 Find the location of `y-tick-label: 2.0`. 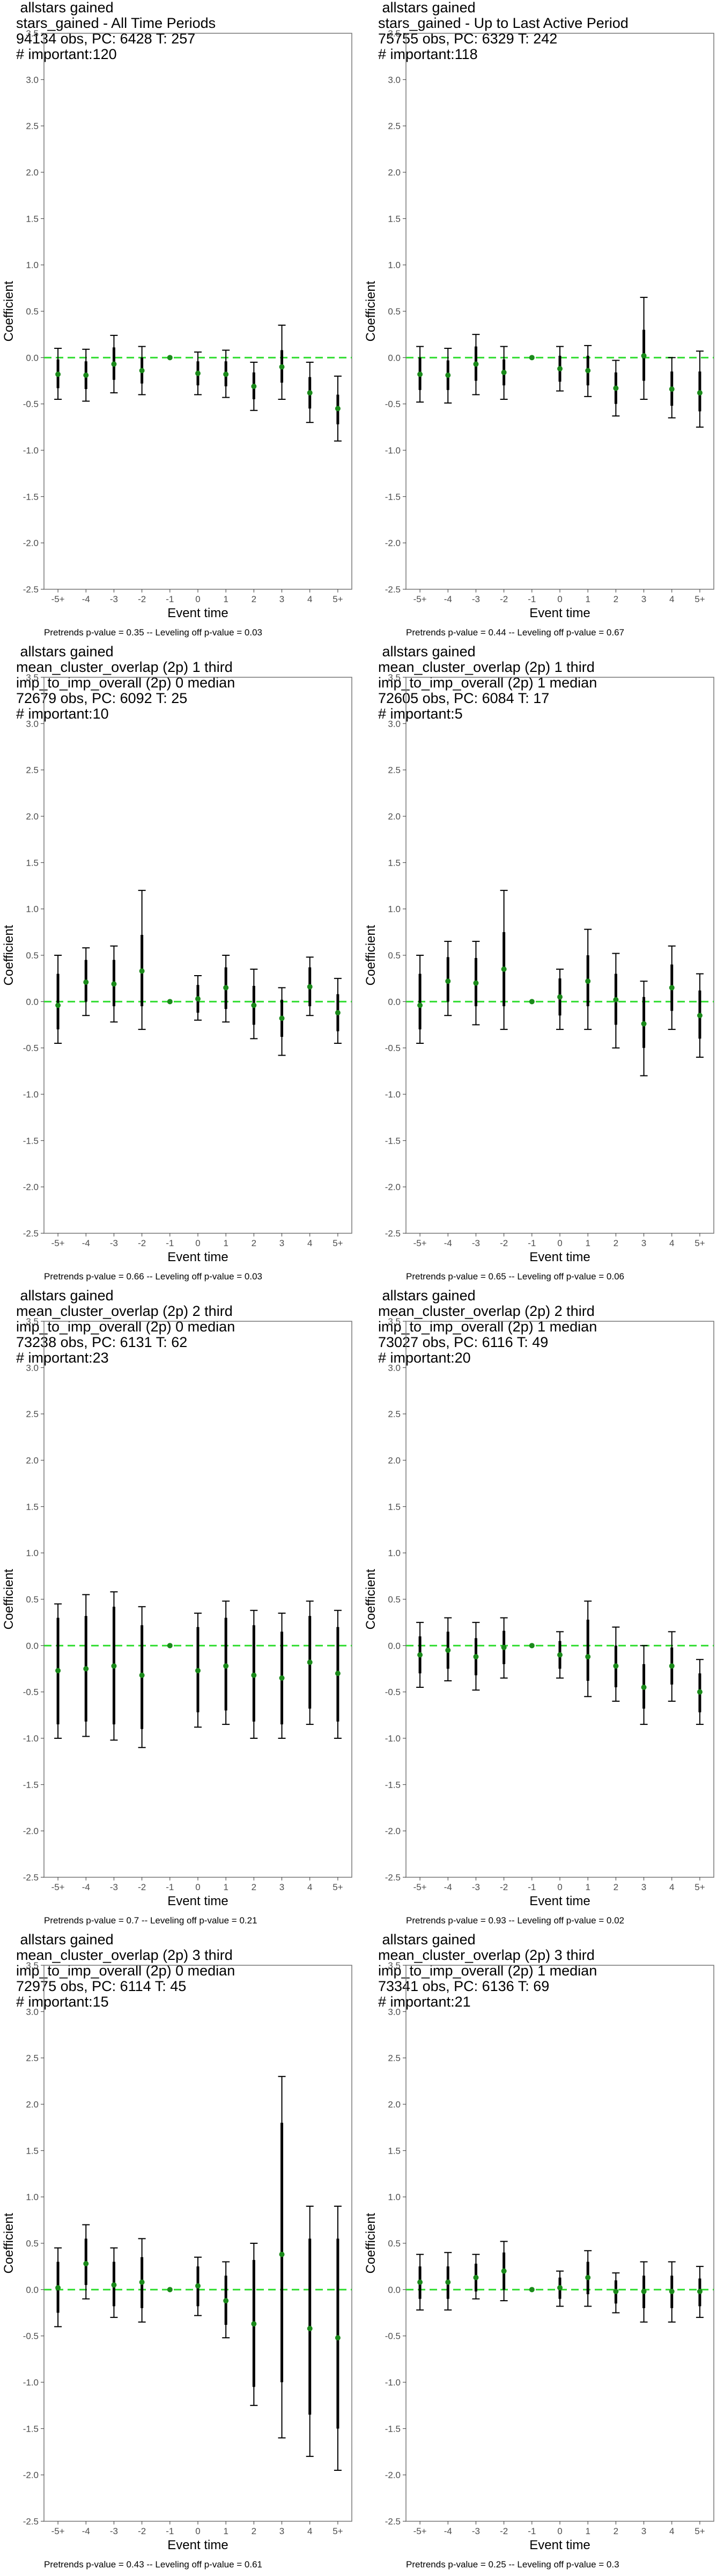

y-tick-label: 2.0 is located at coordinates (394, 172).